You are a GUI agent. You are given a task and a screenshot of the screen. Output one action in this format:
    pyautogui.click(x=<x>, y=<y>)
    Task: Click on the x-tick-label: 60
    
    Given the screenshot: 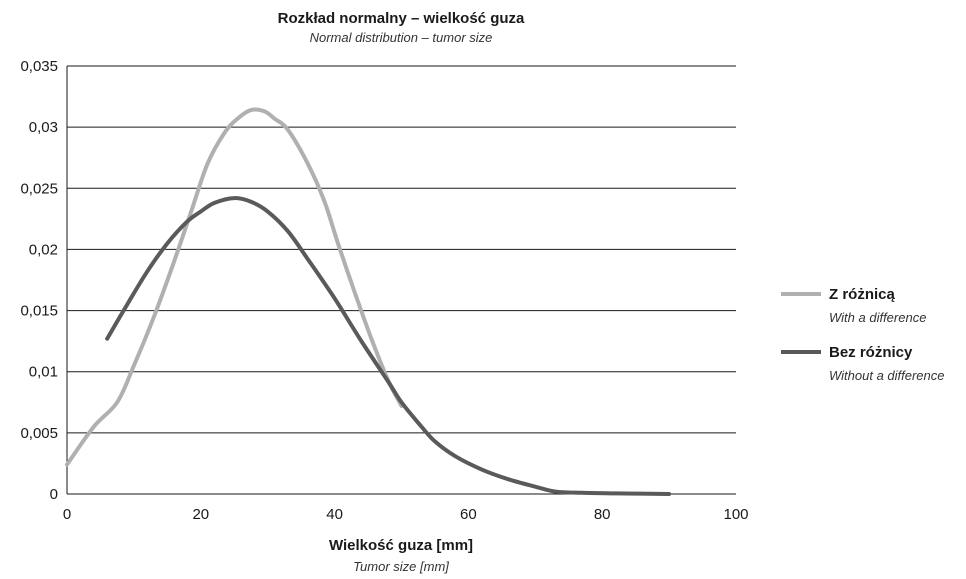 What is the action you would take?
    pyautogui.click(x=468, y=514)
    